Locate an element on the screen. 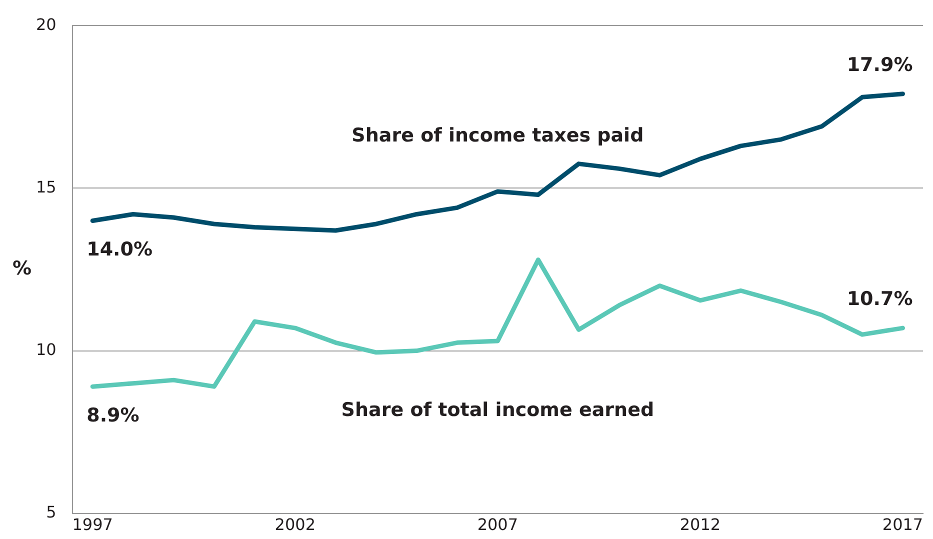 This screenshot has width=933, height=539. series-label: Share of income taxes paid is located at coordinates (498, 135).